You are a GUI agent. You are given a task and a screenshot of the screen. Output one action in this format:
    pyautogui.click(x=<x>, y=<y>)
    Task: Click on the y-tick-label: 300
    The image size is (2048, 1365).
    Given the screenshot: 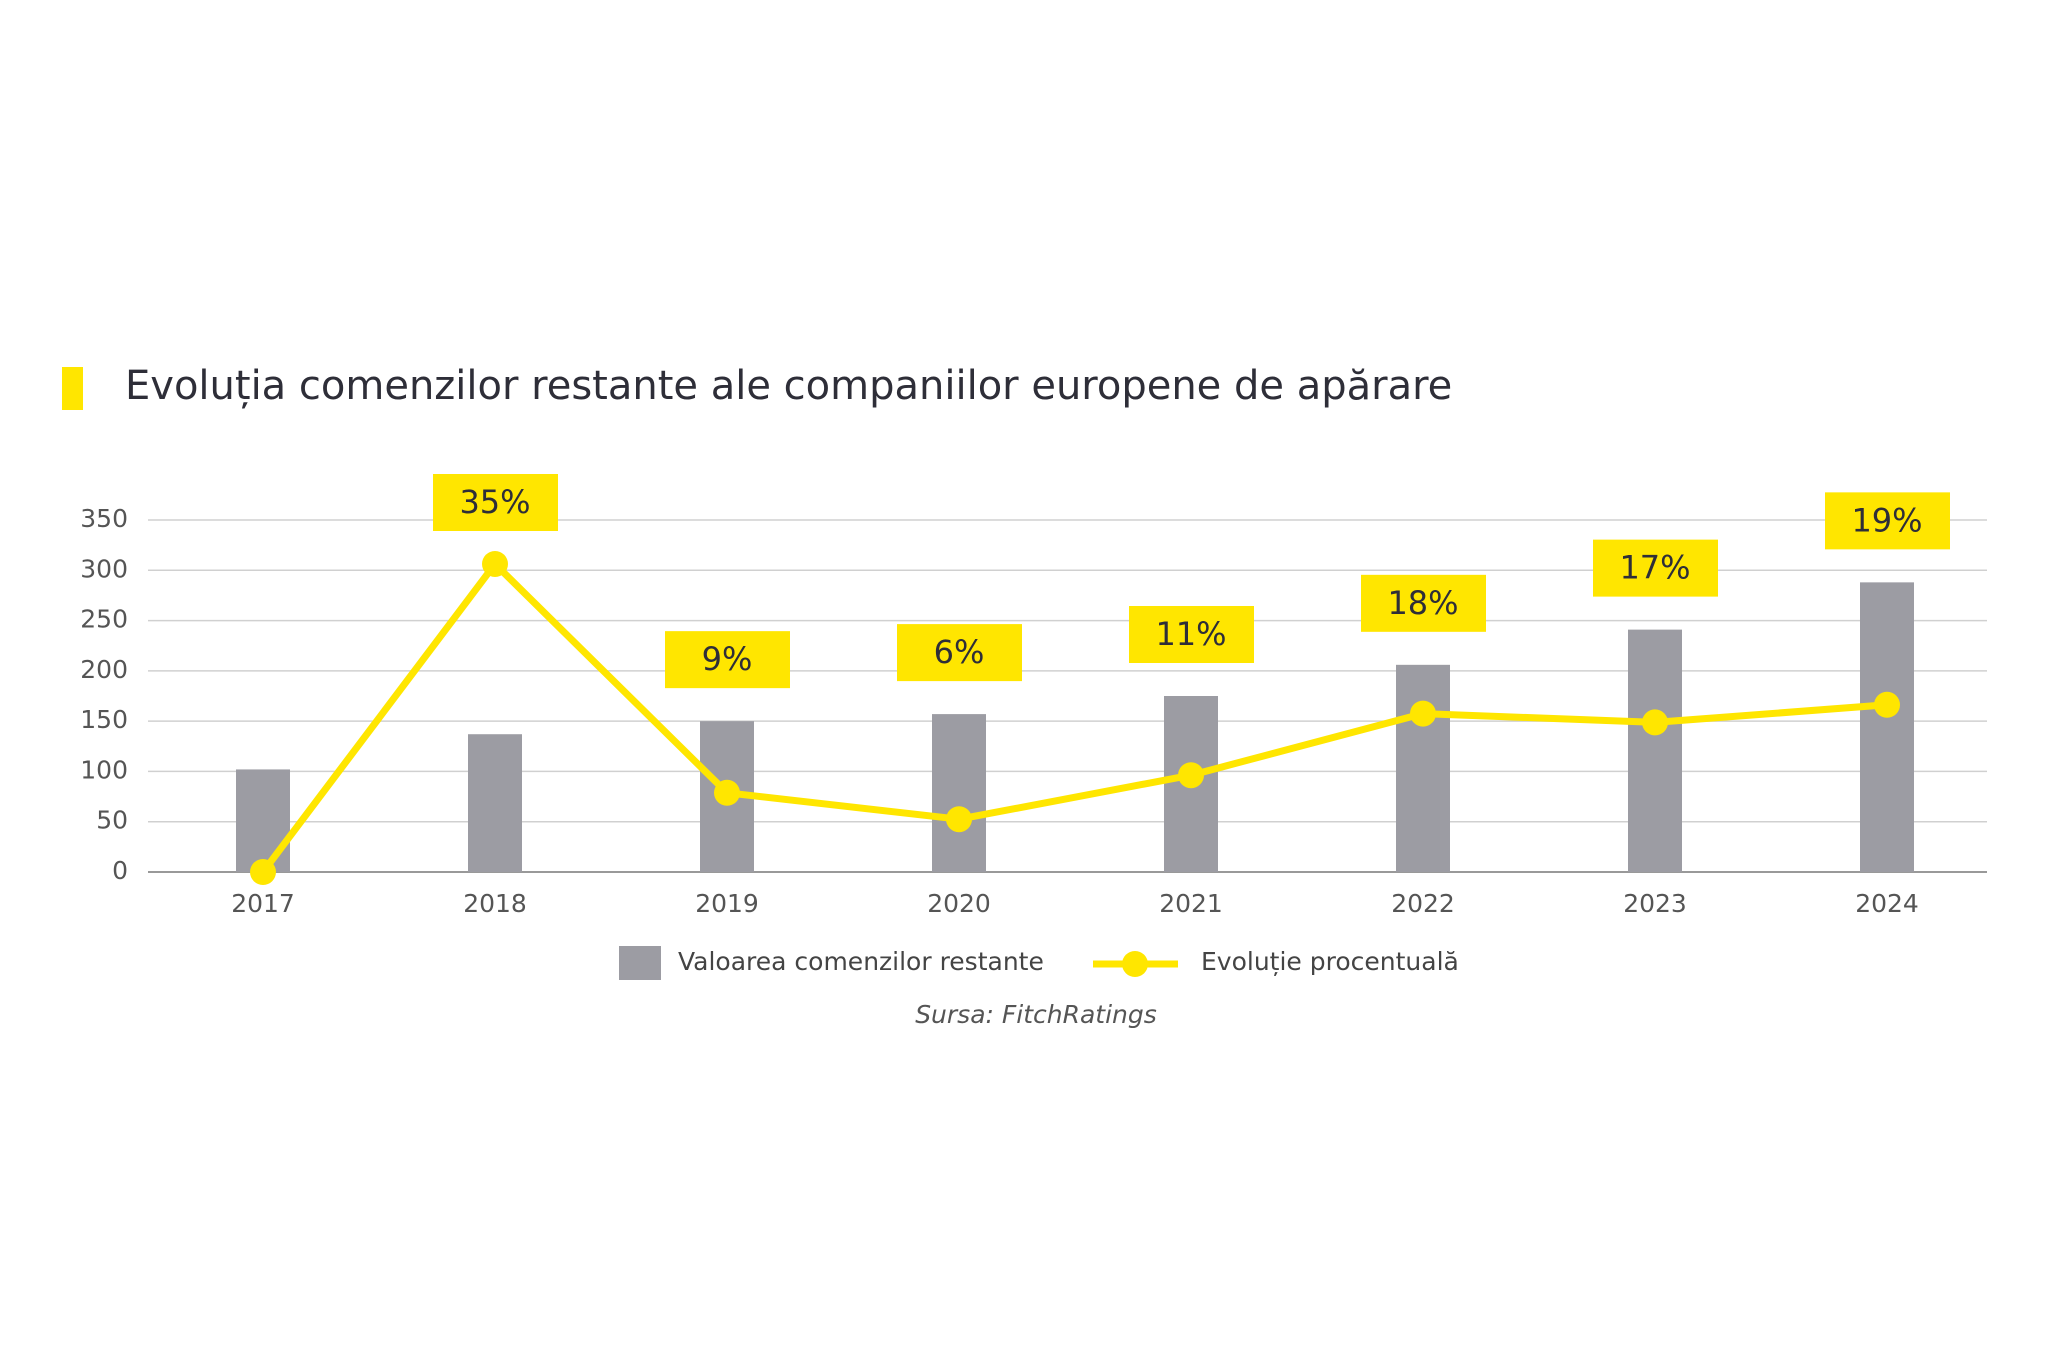 What is the action you would take?
    pyautogui.click(x=104, y=568)
    